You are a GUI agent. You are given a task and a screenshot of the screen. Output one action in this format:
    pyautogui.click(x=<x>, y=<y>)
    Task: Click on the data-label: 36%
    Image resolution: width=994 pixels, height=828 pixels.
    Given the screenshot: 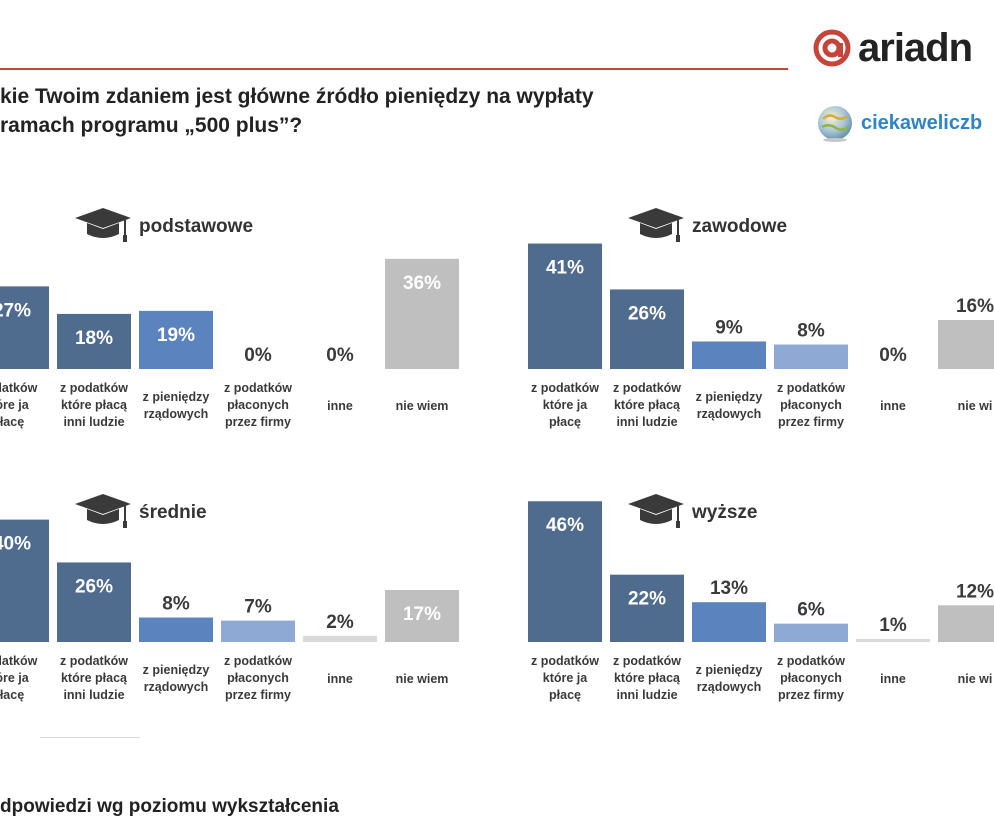 What is the action you would take?
    pyautogui.click(x=422, y=283)
    